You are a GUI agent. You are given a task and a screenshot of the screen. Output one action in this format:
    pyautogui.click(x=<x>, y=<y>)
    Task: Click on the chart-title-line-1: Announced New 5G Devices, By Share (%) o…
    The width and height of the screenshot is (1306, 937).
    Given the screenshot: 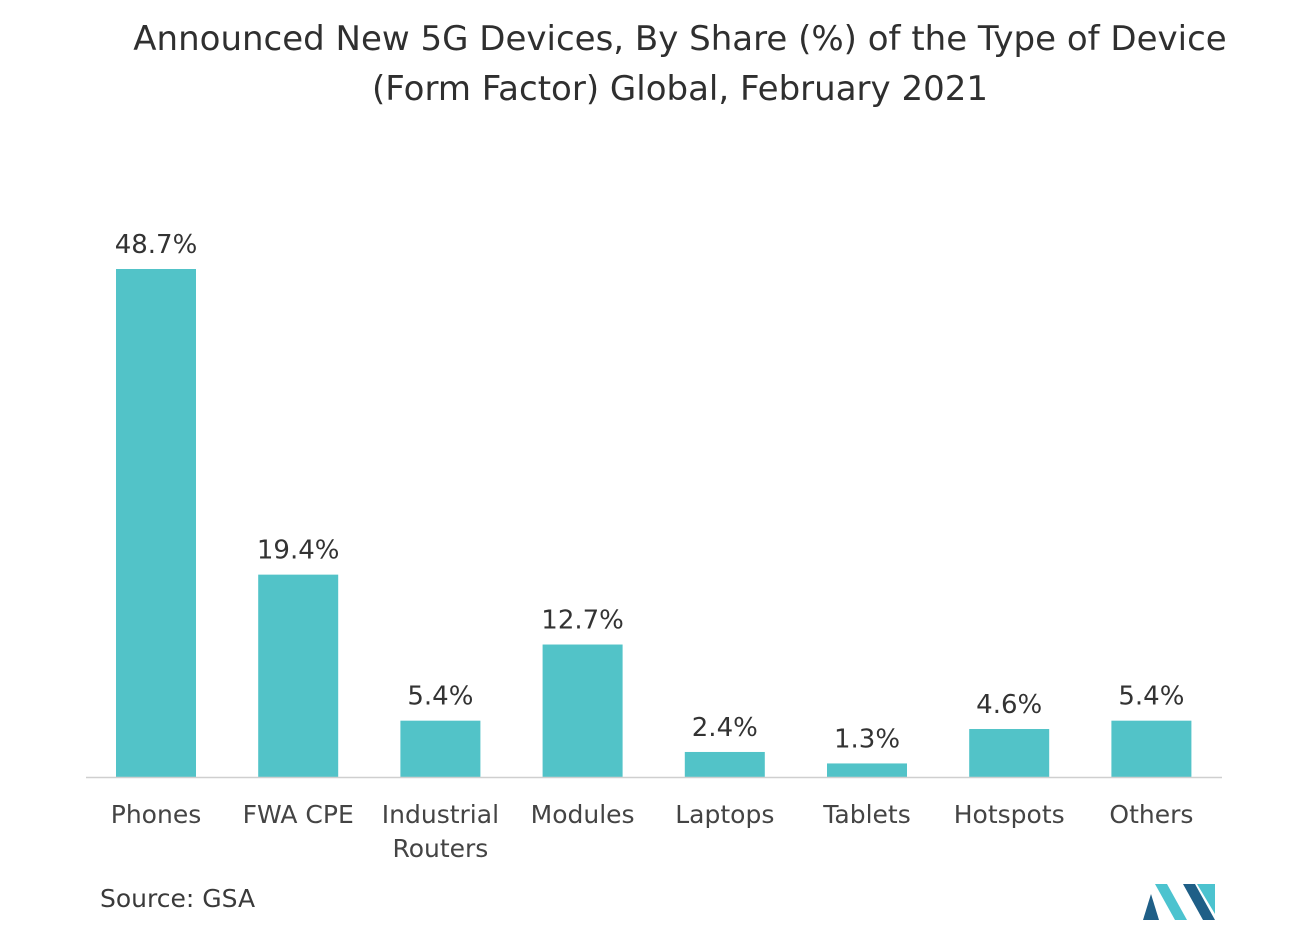 What is the action you would take?
    pyautogui.click(x=680, y=39)
    